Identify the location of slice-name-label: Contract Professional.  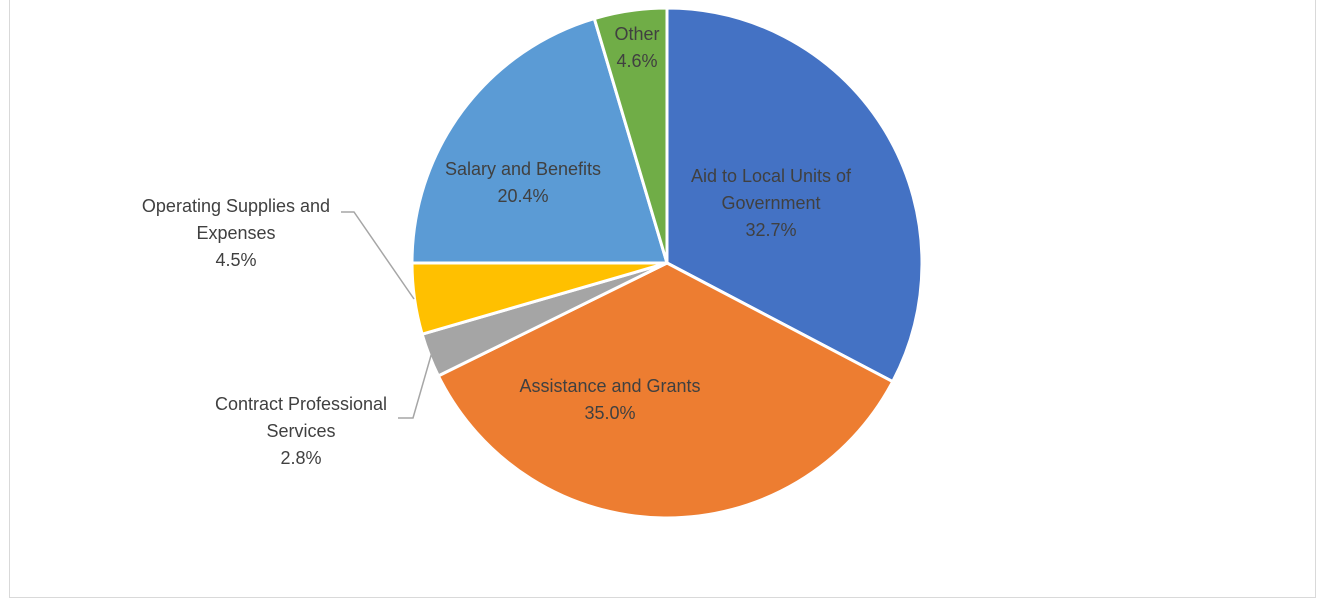
(301, 404).